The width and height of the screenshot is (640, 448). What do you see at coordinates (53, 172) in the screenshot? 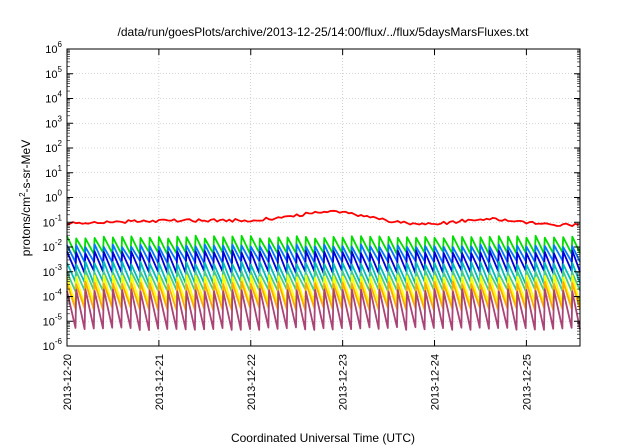
I see `y-tick-label: 10¹` at bounding box center [53, 172].